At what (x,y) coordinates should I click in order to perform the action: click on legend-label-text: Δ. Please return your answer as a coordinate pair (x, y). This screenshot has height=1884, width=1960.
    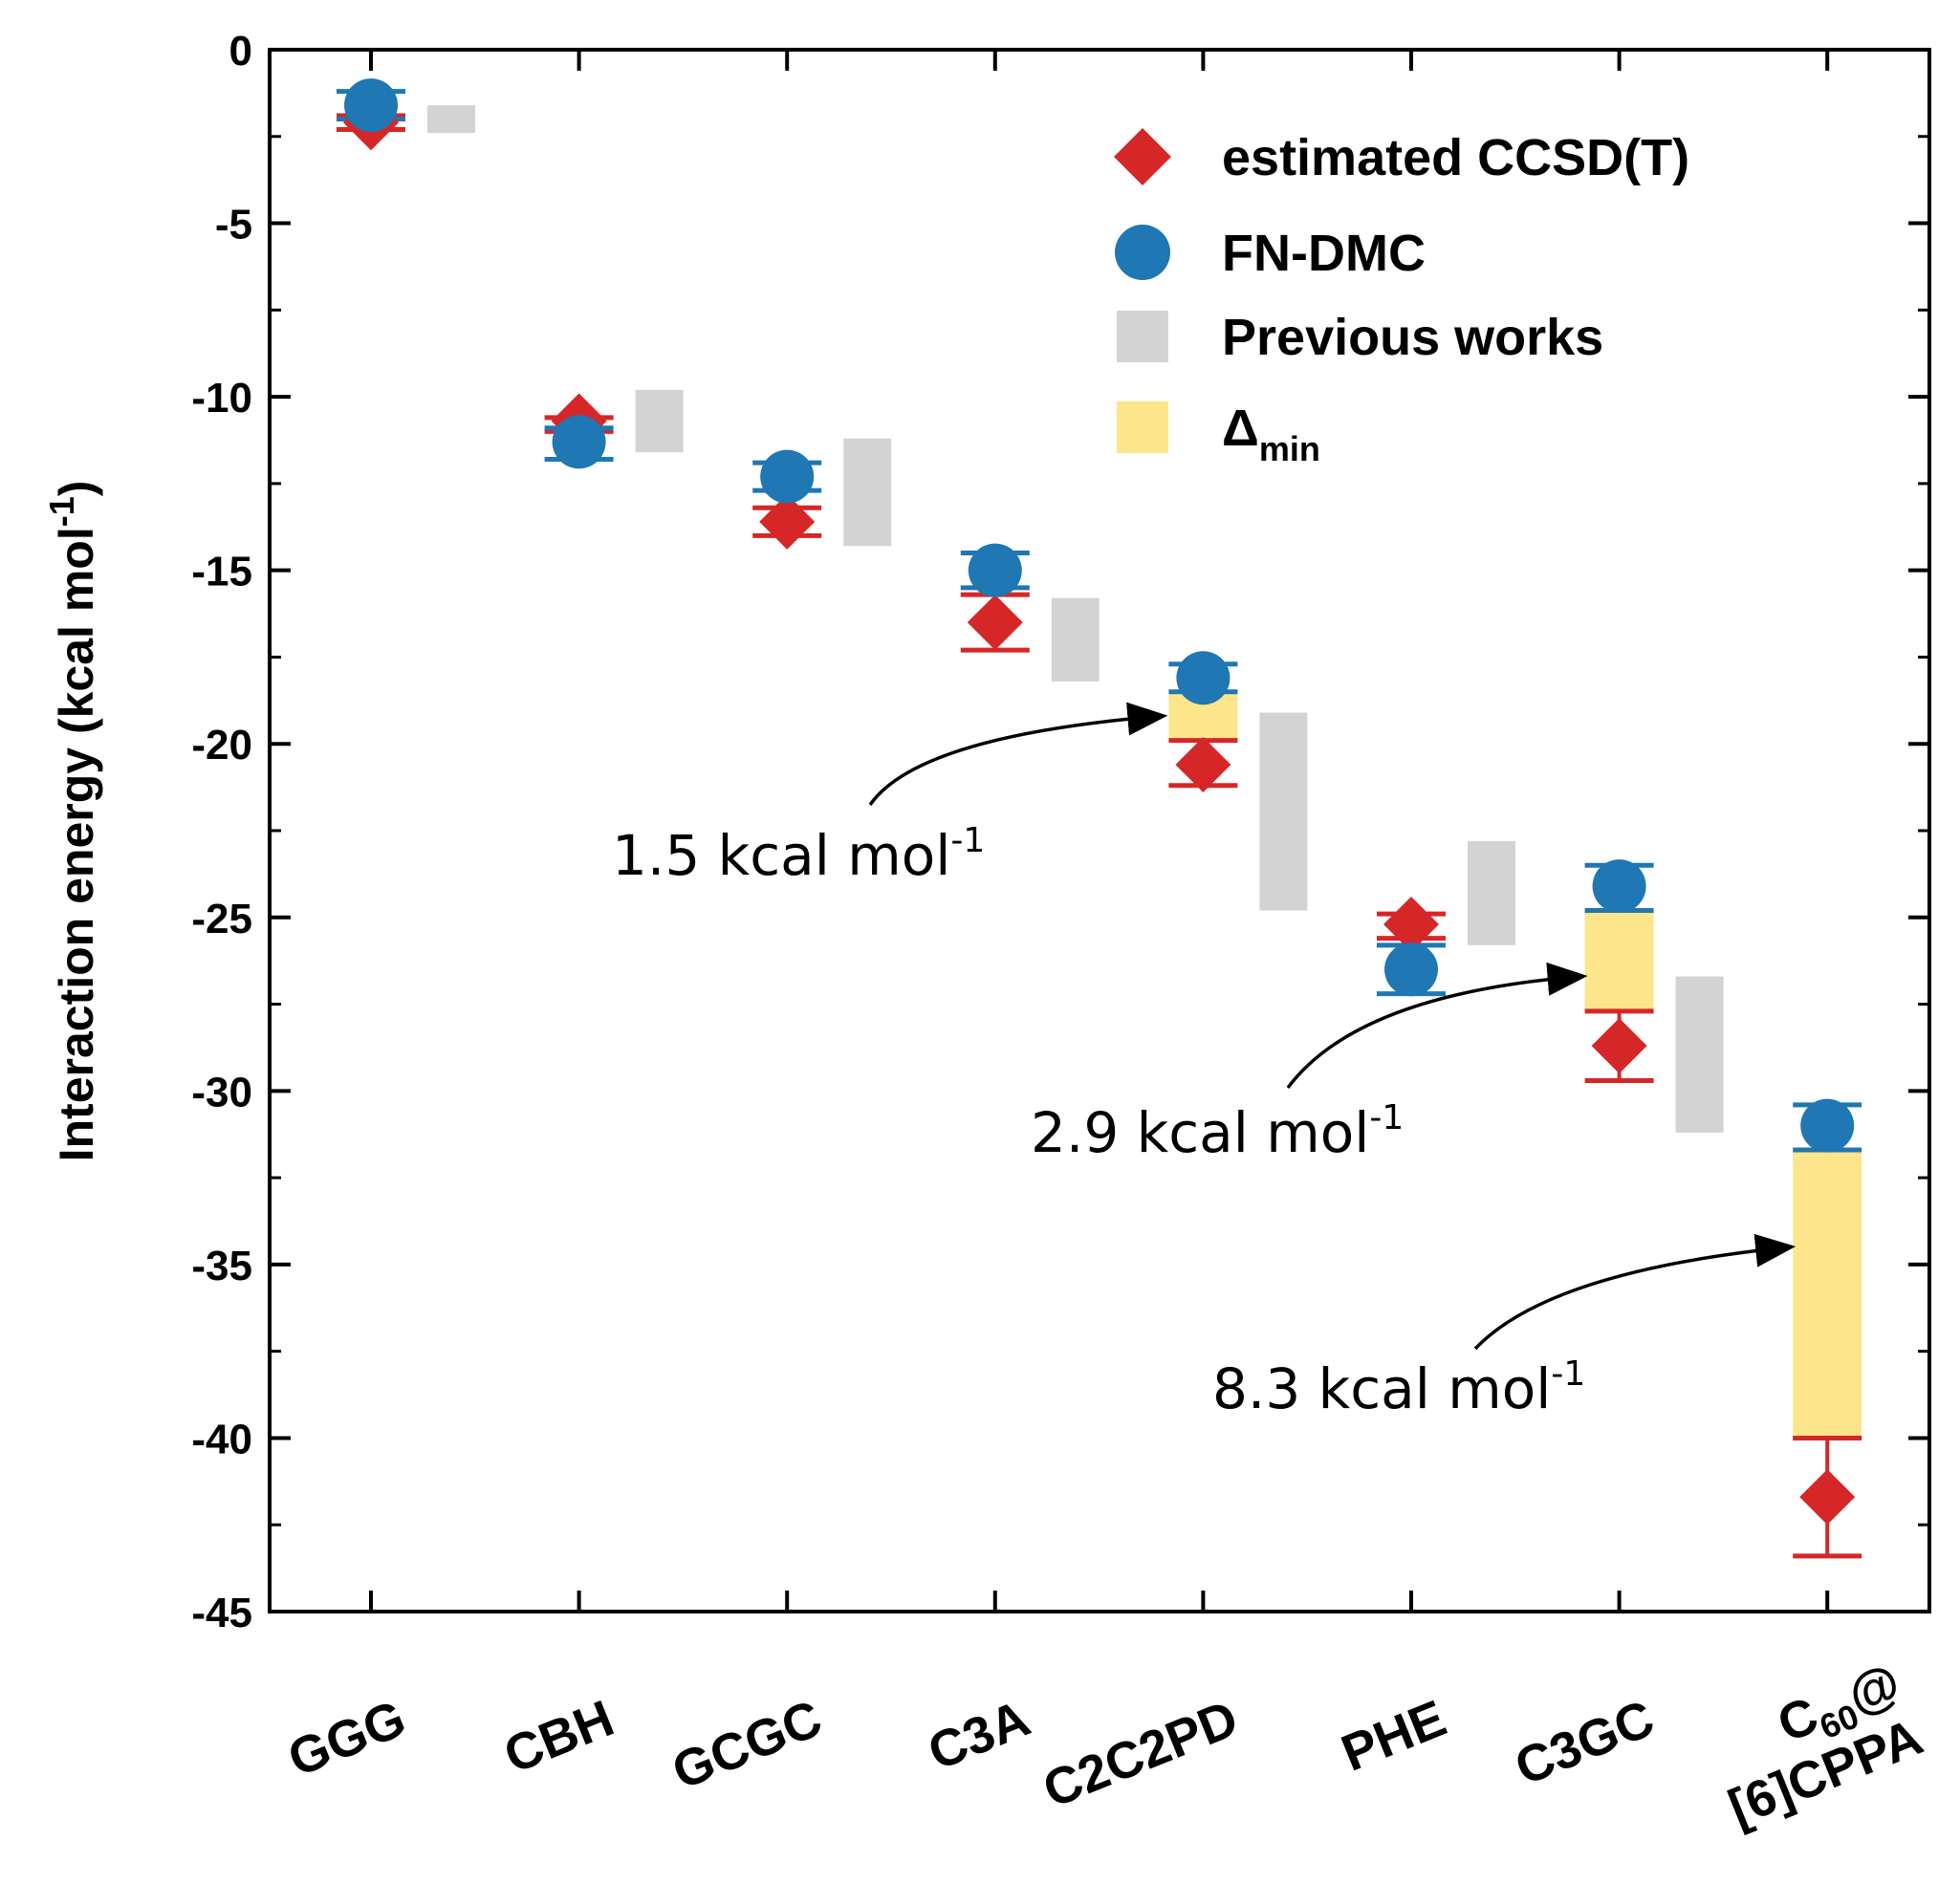
    Looking at the image, I should click on (1240, 428).